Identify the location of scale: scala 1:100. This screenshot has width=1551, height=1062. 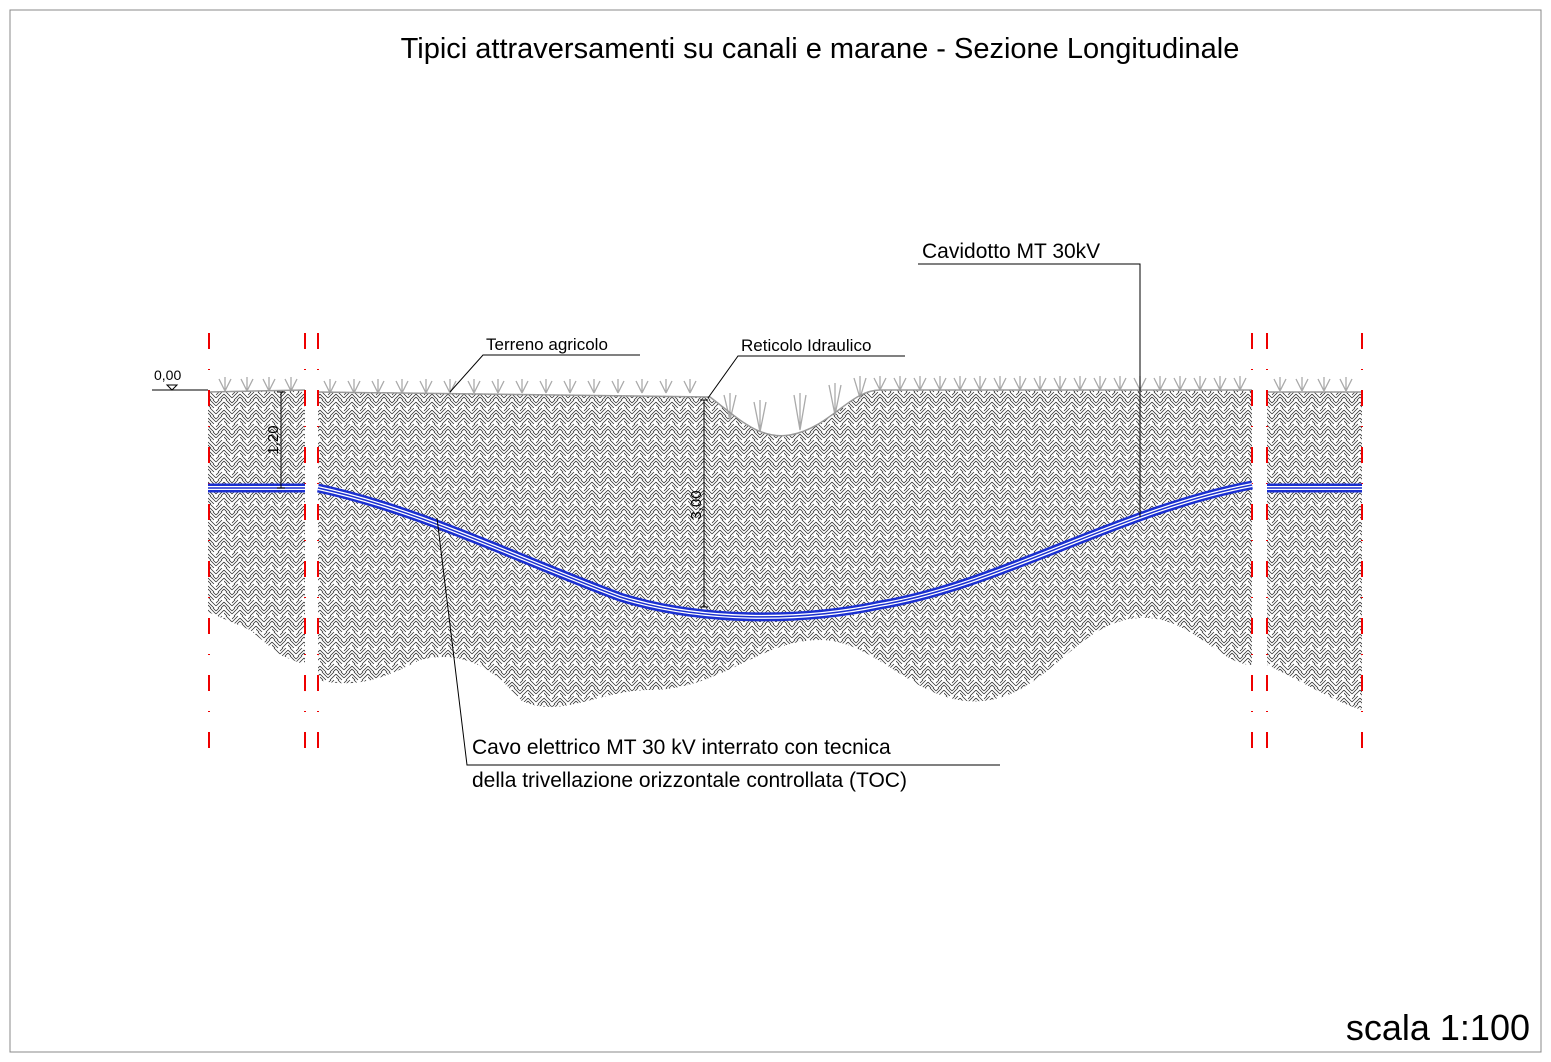
(1438, 1027).